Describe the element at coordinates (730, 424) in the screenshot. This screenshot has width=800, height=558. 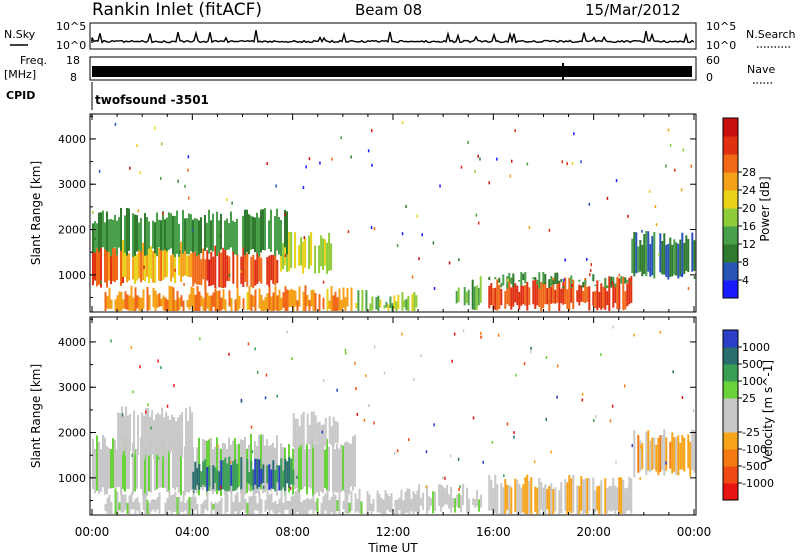
I see `colorbar-swatch` at that location.